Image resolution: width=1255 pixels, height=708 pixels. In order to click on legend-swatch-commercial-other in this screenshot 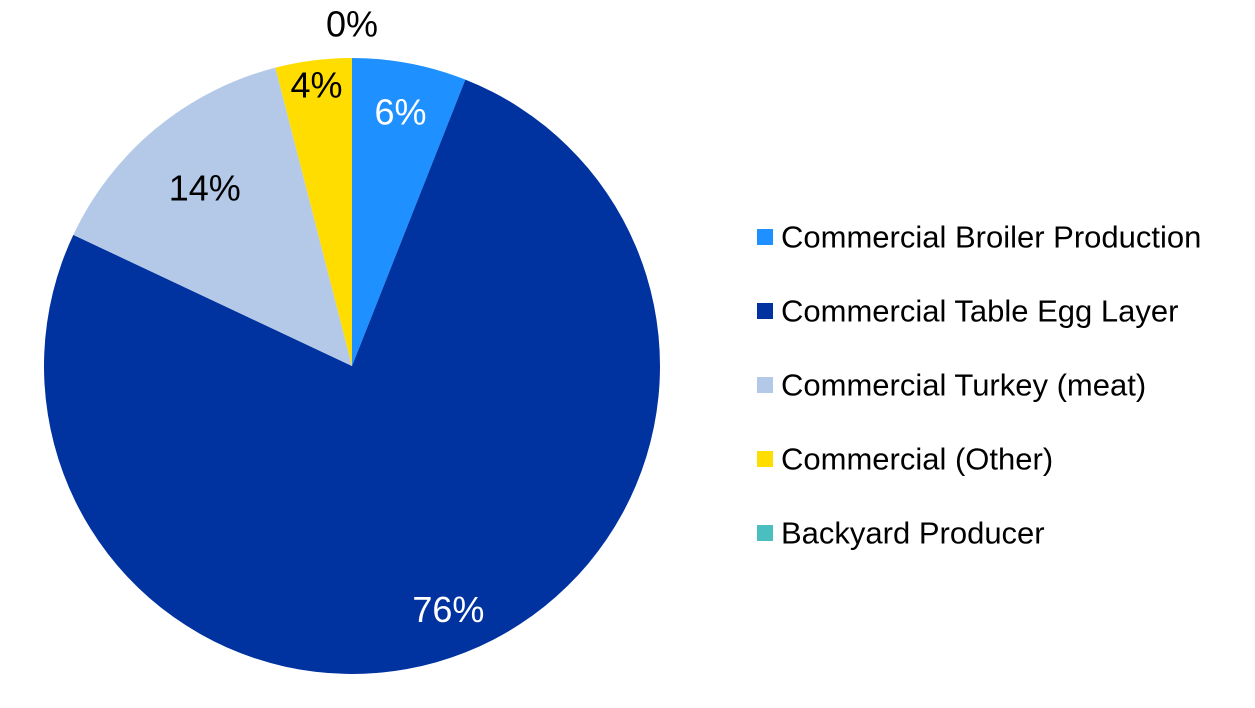, I will do `click(765, 459)`.